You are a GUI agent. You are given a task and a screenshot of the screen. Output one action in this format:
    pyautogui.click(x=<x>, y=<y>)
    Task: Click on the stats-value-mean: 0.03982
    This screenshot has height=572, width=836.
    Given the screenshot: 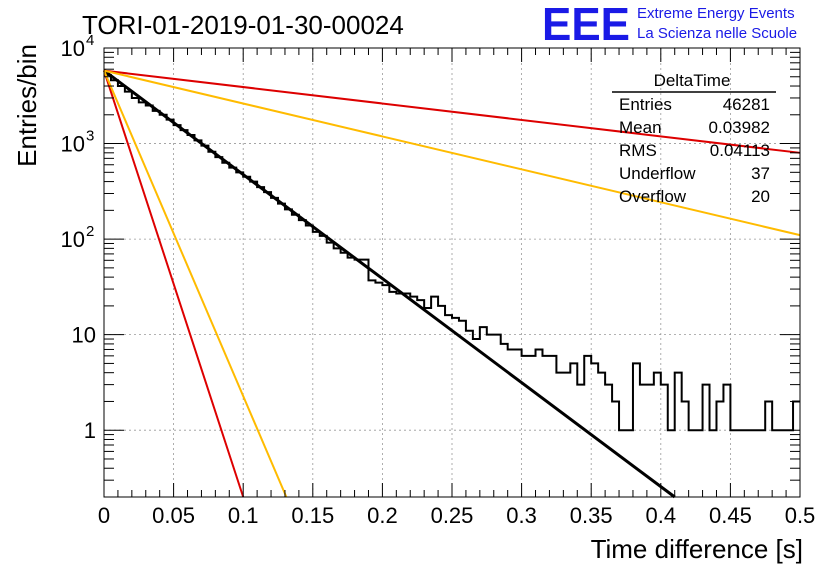 What is the action you would take?
    pyautogui.click(x=739, y=127)
    